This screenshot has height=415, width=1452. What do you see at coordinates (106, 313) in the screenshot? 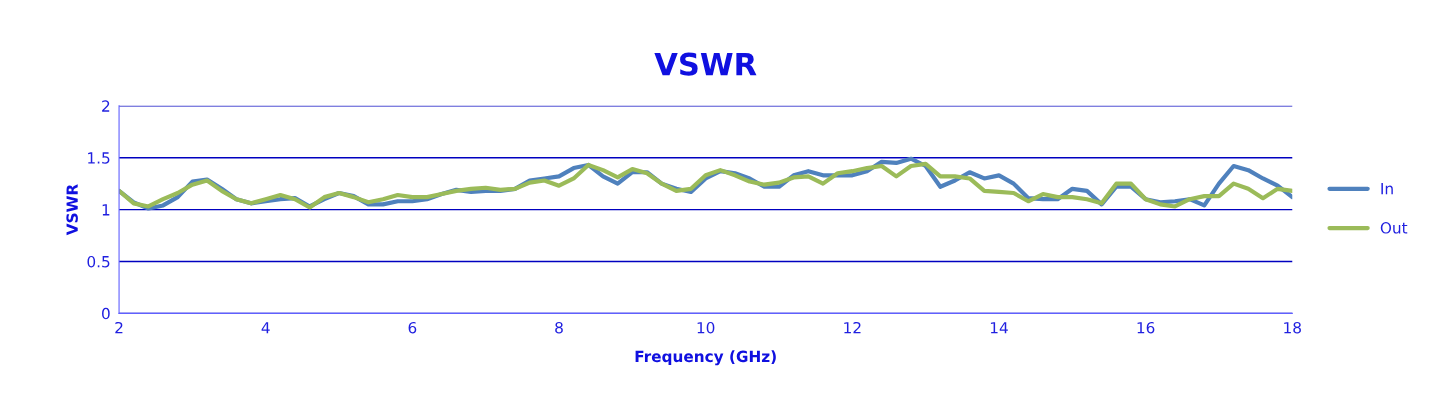
I see `y-tick-label: 0` at bounding box center [106, 313].